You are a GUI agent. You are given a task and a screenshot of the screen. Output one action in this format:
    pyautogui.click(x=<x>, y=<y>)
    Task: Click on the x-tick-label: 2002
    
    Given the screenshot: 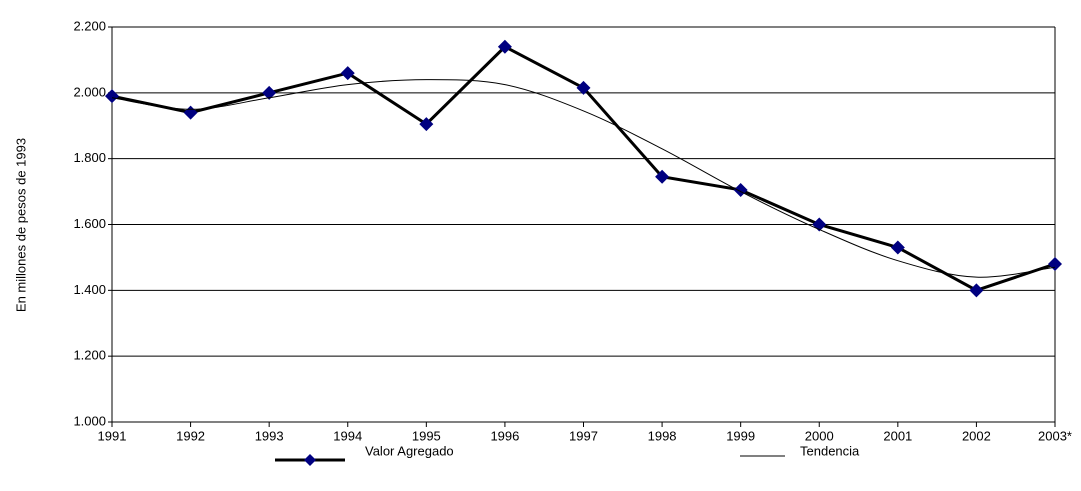 What is the action you would take?
    pyautogui.click(x=976, y=435)
    